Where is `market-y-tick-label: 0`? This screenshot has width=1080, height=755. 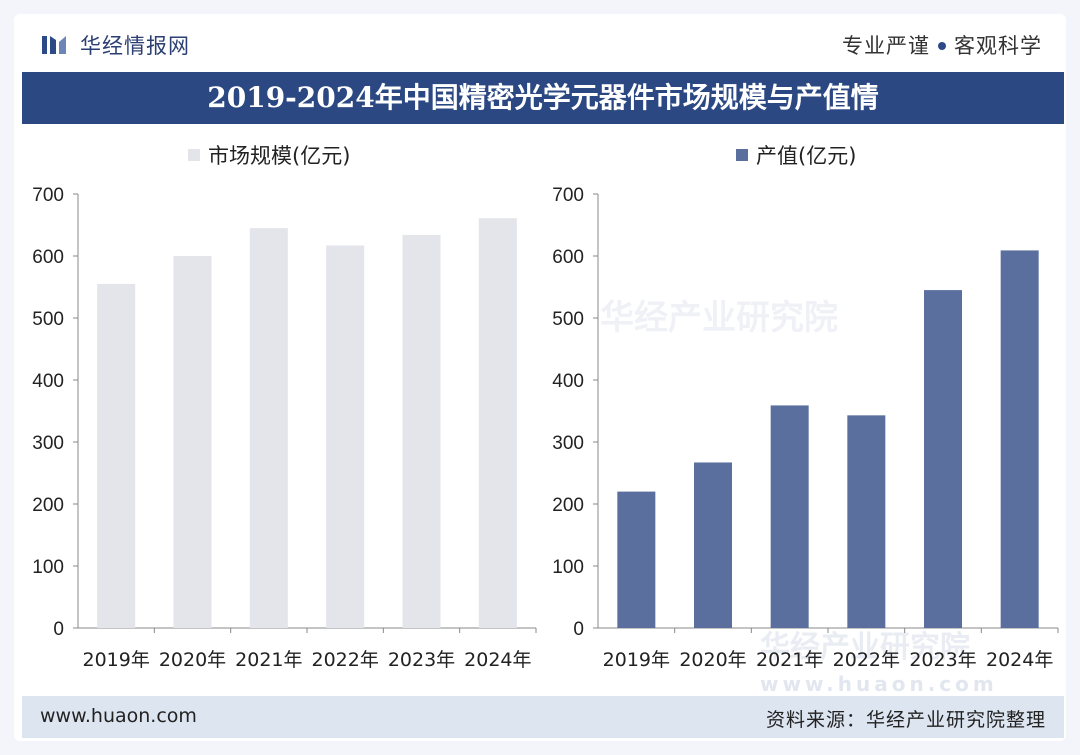
market-y-tick-label: 0 is located at coordinates (58, 629).